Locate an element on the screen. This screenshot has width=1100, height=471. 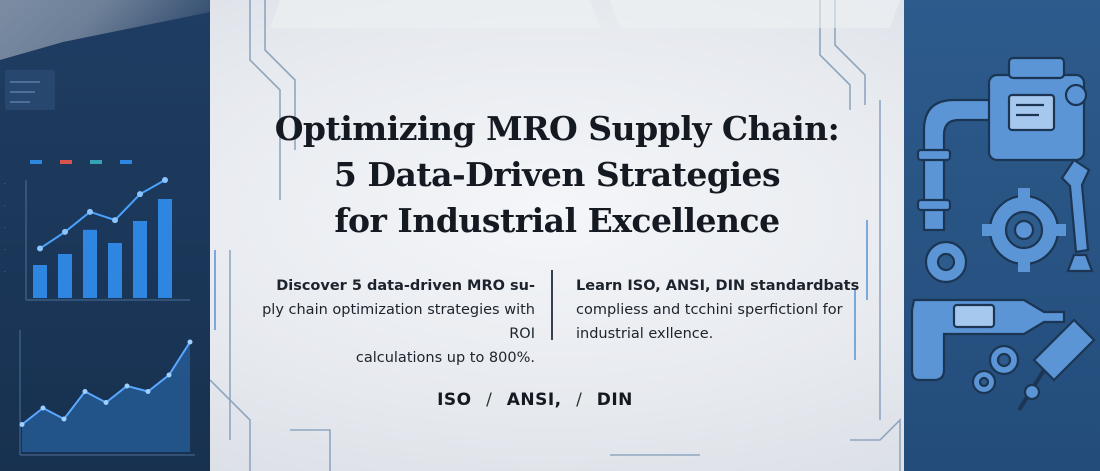
text-divider is located at coordinates (552, 305).